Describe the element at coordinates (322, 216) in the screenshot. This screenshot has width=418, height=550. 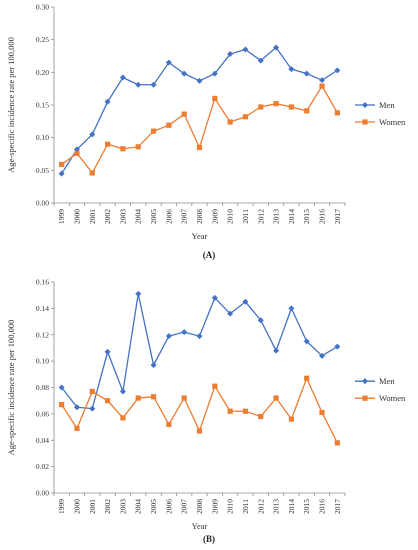
I see `x-tick-label: 2016` at that location.